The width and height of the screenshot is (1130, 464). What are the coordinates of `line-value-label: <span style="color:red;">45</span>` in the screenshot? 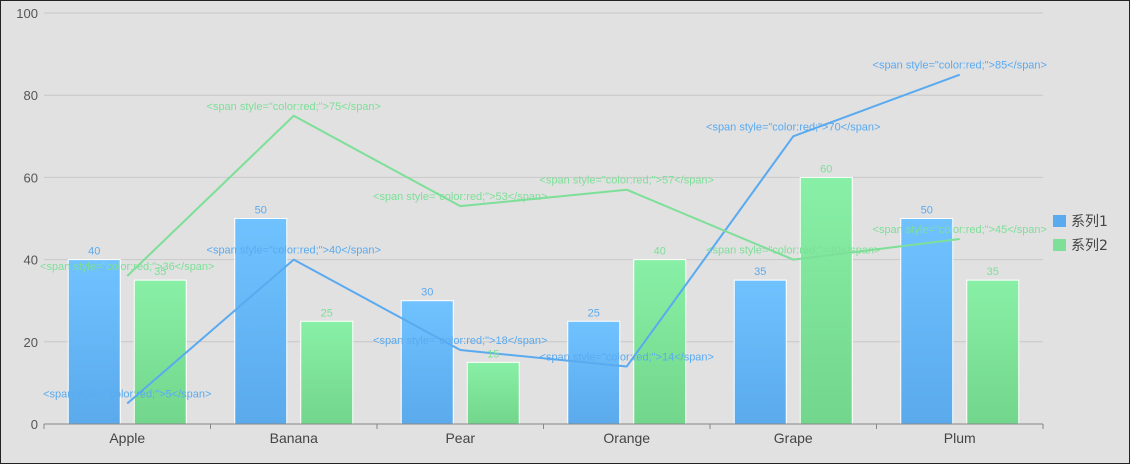 It's located at (960, 230).